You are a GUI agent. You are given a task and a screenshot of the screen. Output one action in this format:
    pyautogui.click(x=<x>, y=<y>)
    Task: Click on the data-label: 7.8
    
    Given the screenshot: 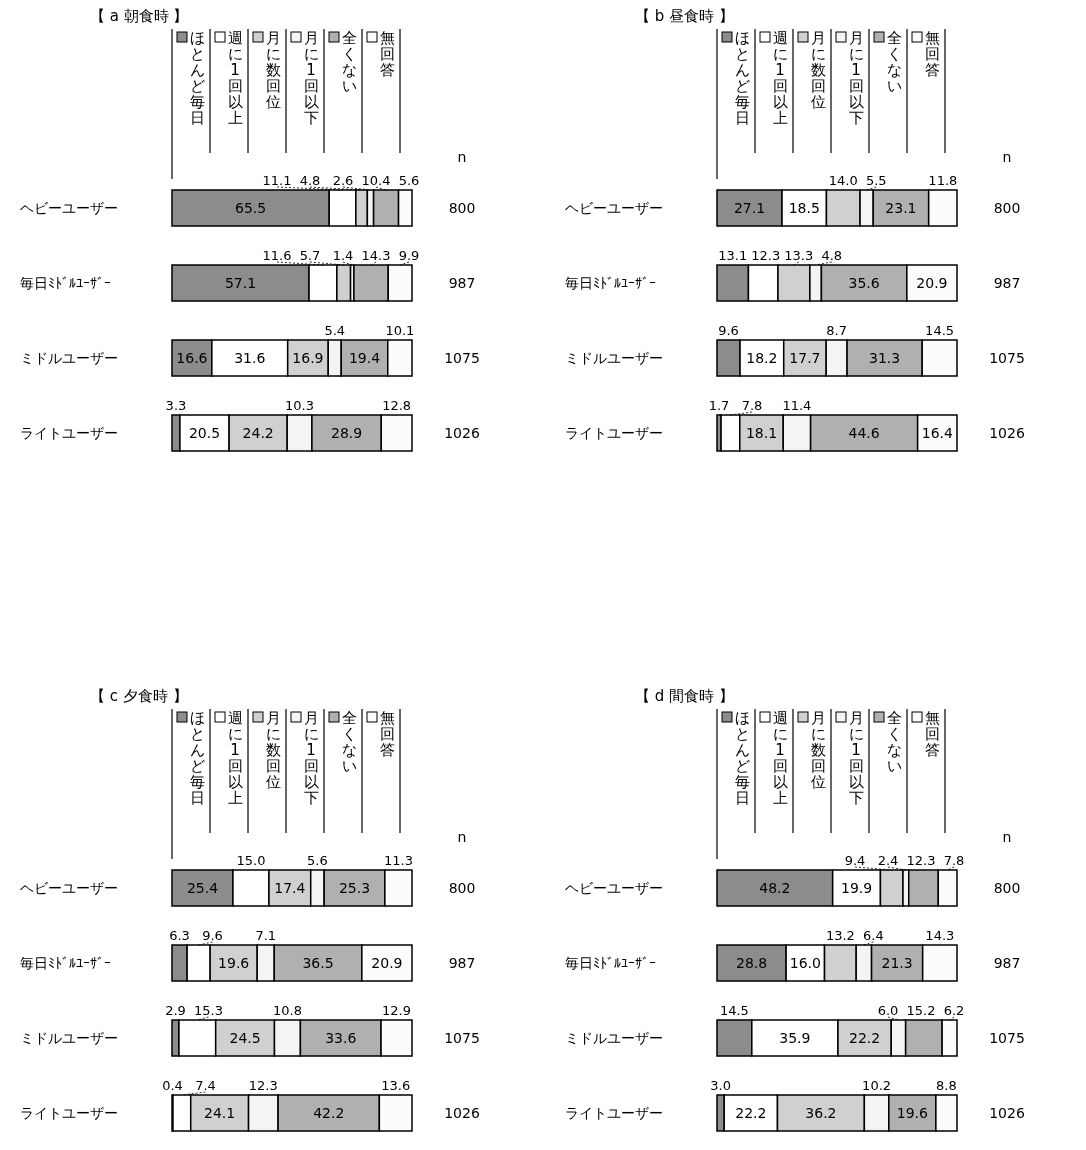 What is the action you would take?
    pyautogui.click(x=752, y=405)
    